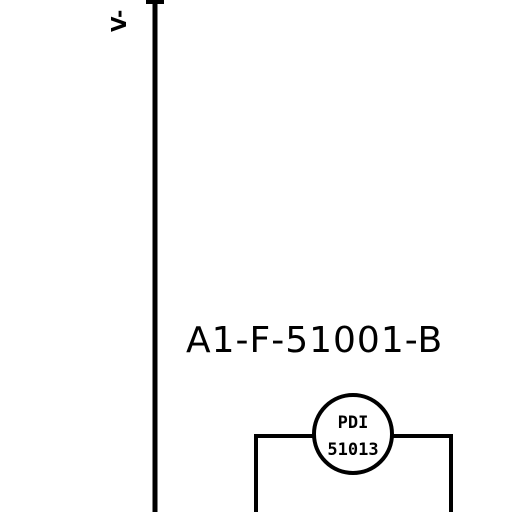 The image size is (512, 512). What do you see at coordinates (283, 473) in the screenshot?
I see `instrument-connection-left` at bounding box center [283, 473].